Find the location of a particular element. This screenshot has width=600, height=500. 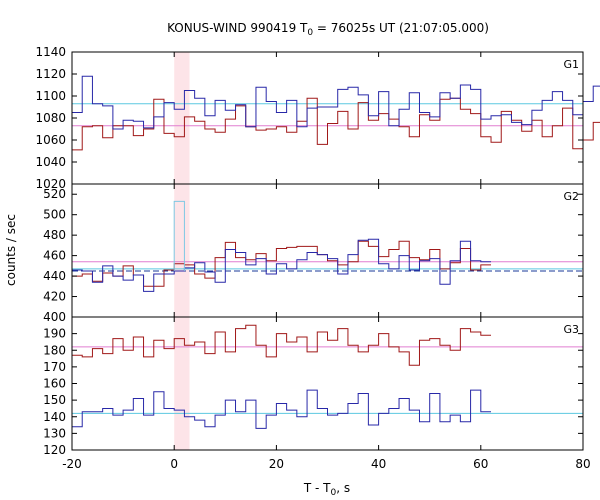

x-tick-label: 0 is located at coordinates (174, 464).